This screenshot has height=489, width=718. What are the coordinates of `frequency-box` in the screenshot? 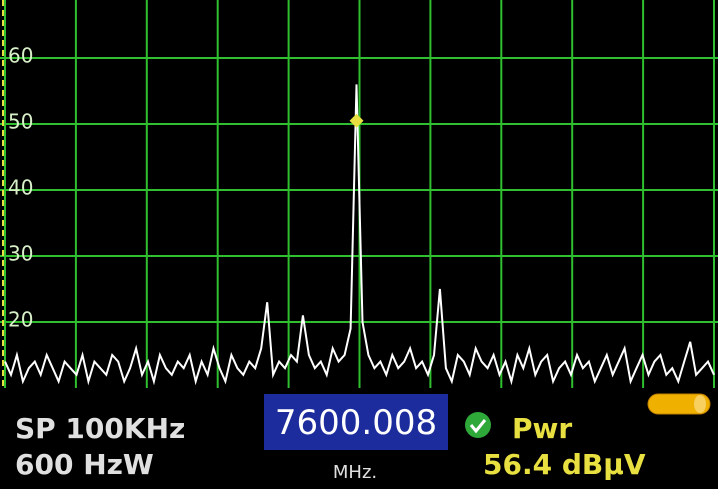 It's located at (356, 422).